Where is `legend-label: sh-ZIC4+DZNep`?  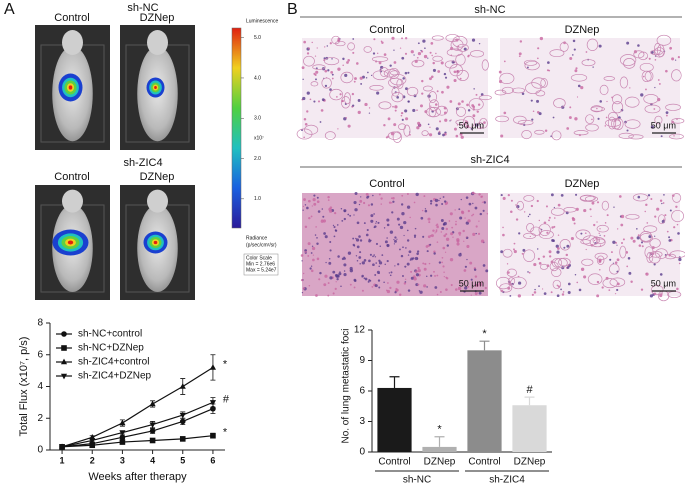 legend-label: sh-ZIC4+DZNep is located at coordinates (115, 376).